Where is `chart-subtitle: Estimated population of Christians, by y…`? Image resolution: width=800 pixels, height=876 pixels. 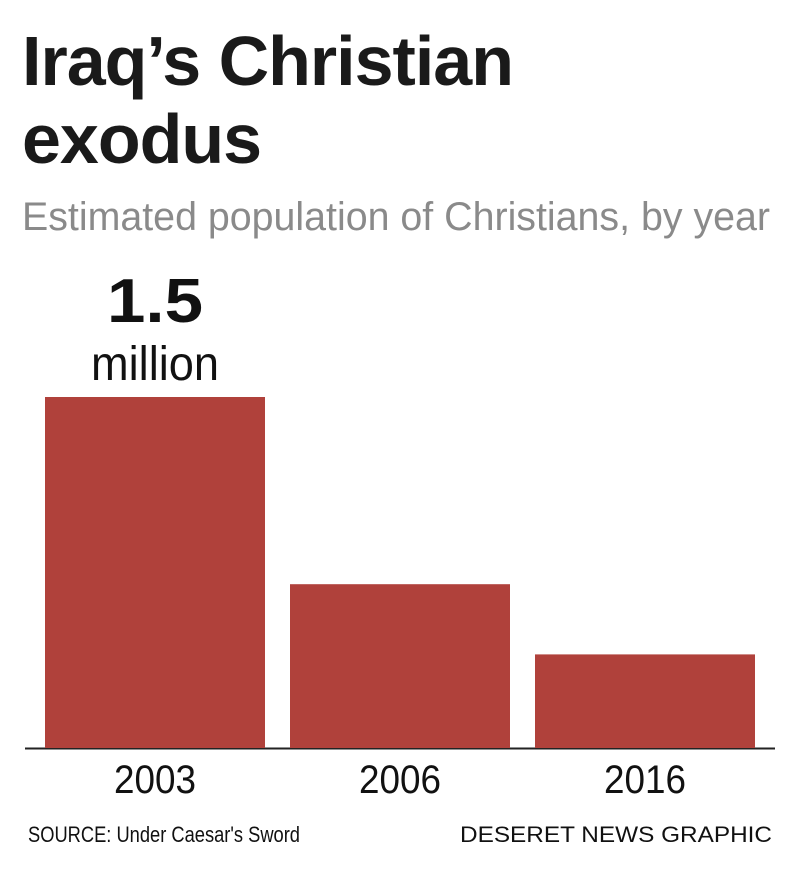
chart-subtitle: Estimated population of Christians, by y… is located at coordinates (396, 217).